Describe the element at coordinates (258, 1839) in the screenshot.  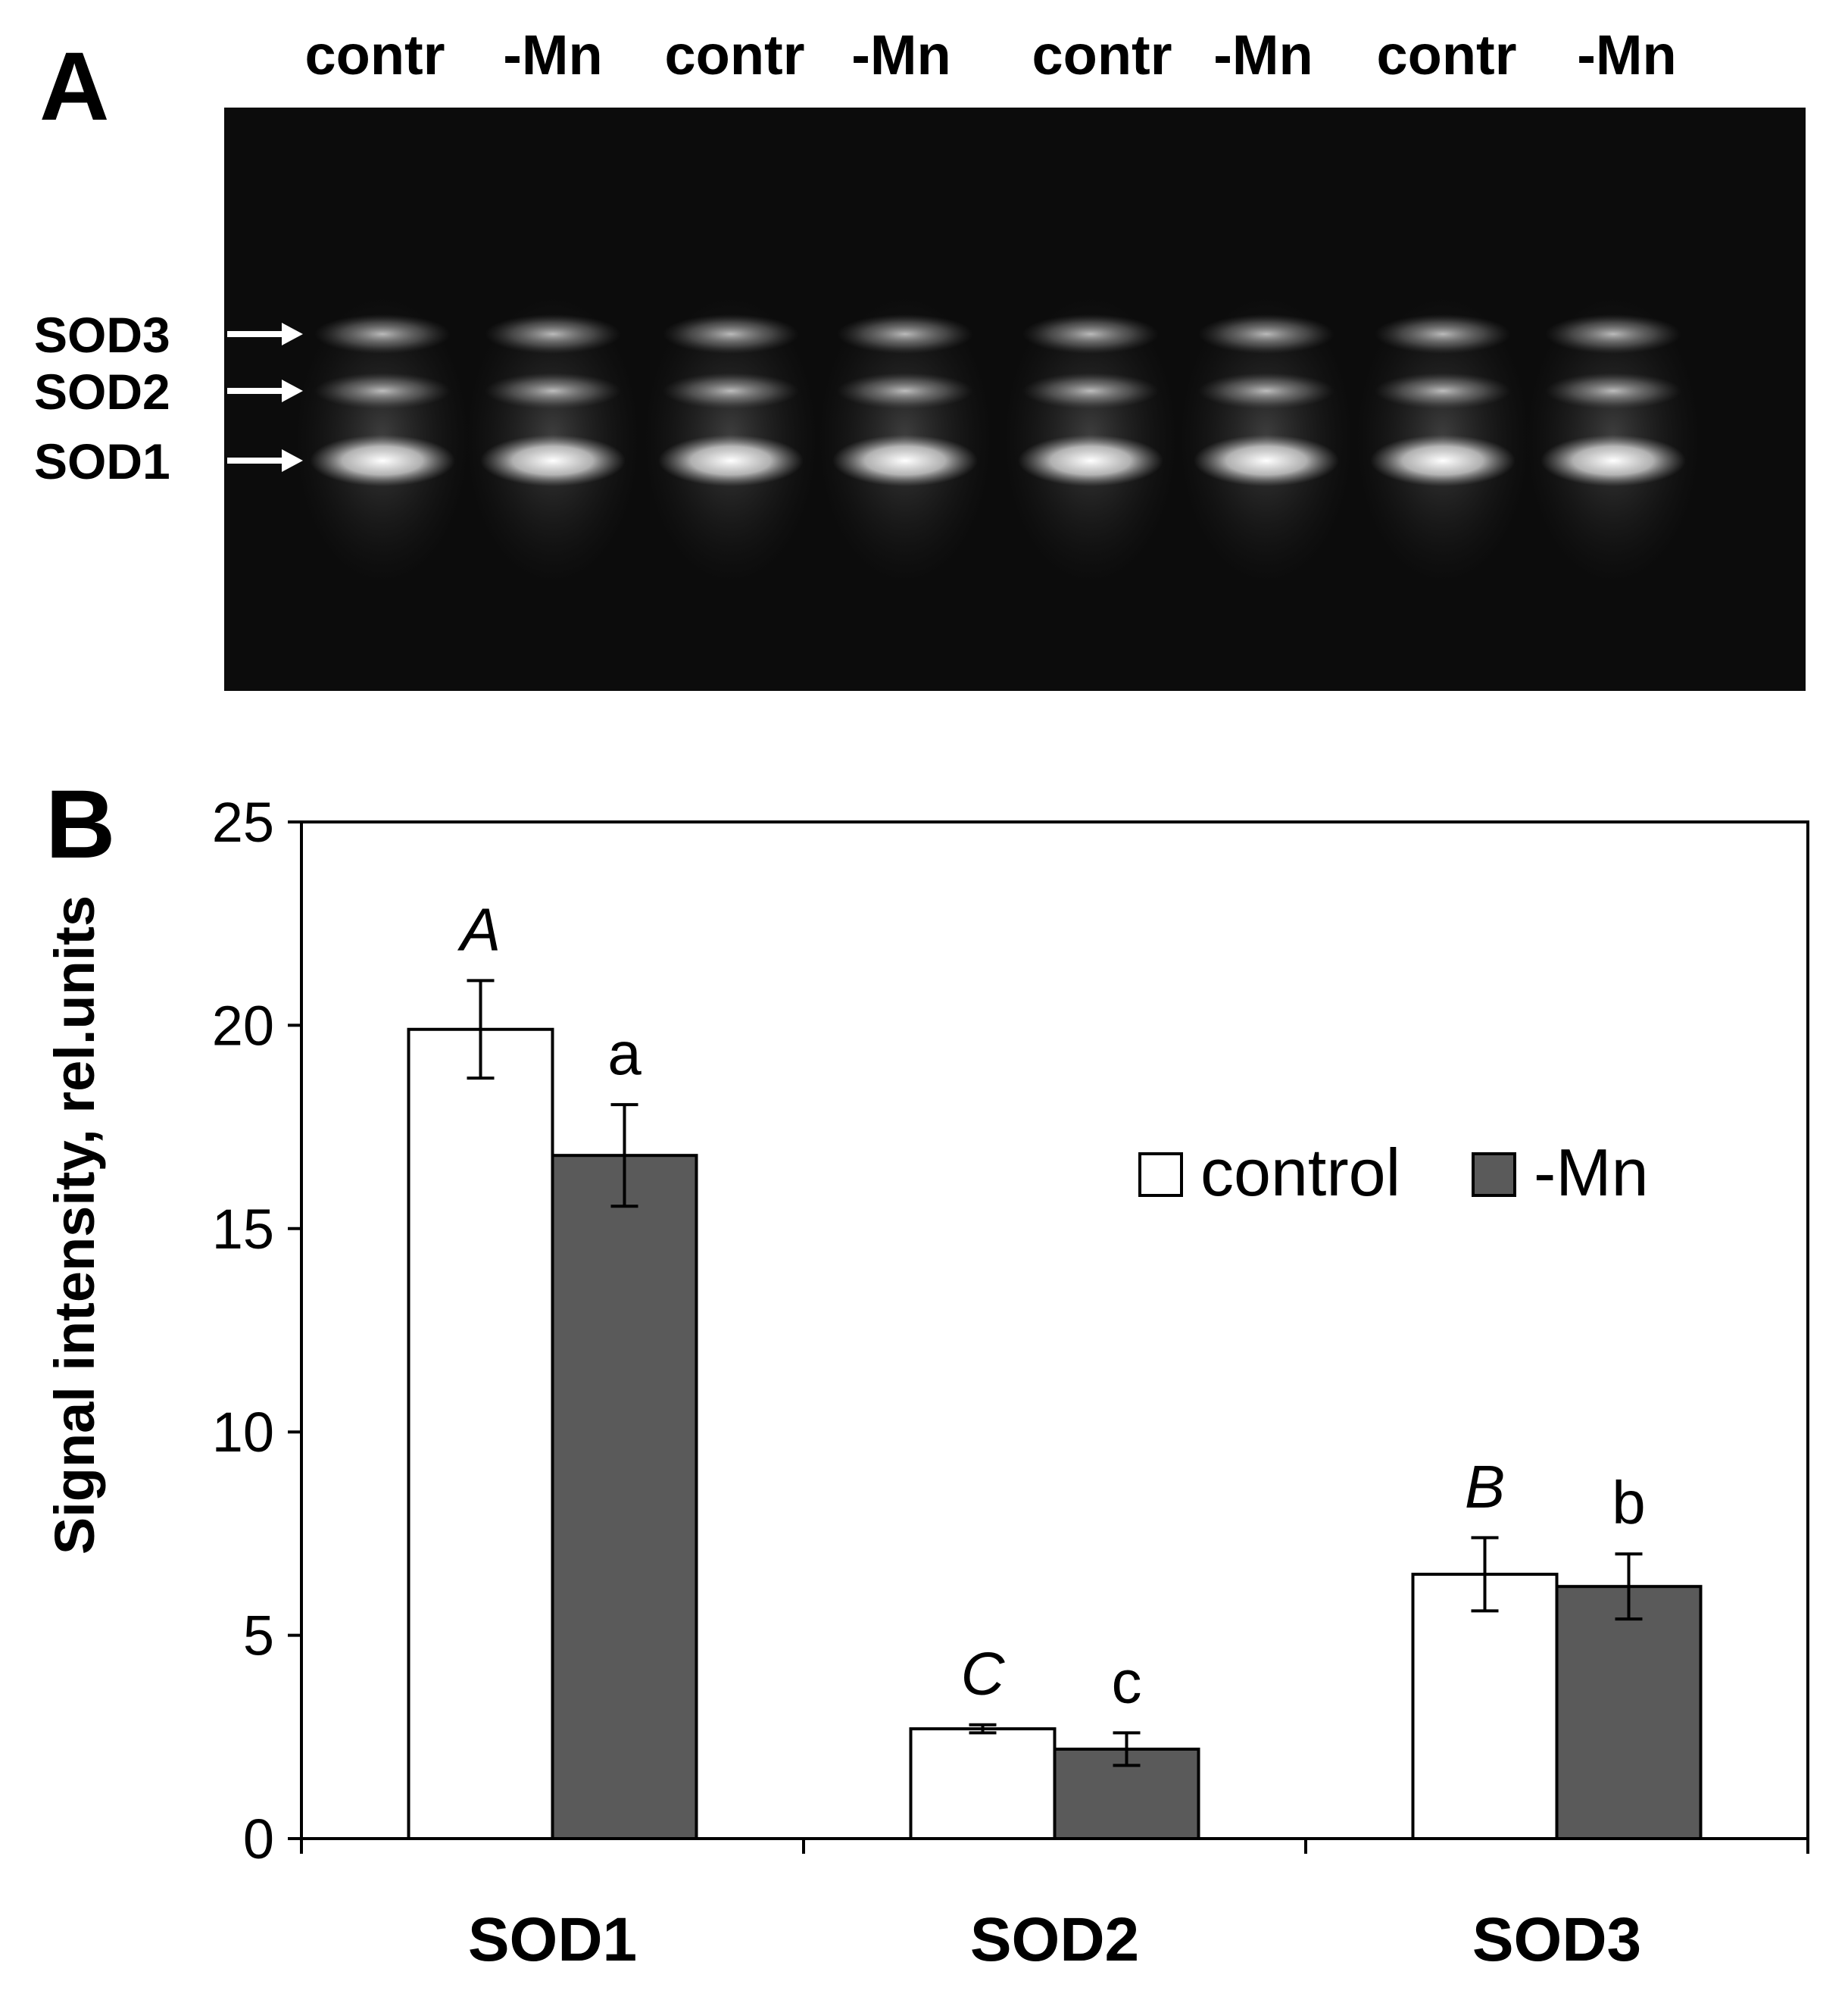
I see `y-tick-label: 0` at that location.